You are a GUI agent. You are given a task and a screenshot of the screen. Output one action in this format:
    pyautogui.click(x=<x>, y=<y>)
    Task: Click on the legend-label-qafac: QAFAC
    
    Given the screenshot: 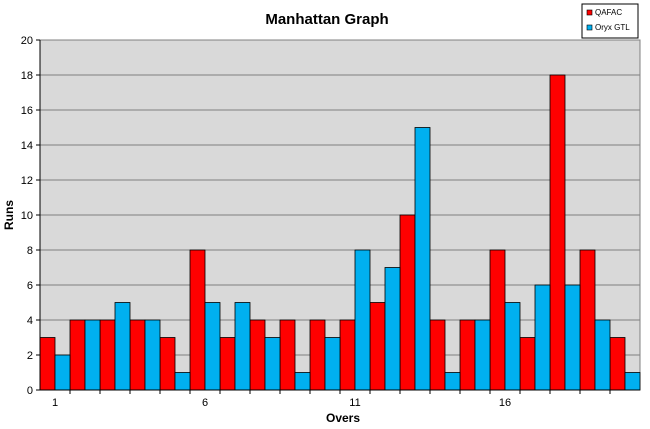 What is the action you would take?
    pyautogui.click(x=608, y=12)
    